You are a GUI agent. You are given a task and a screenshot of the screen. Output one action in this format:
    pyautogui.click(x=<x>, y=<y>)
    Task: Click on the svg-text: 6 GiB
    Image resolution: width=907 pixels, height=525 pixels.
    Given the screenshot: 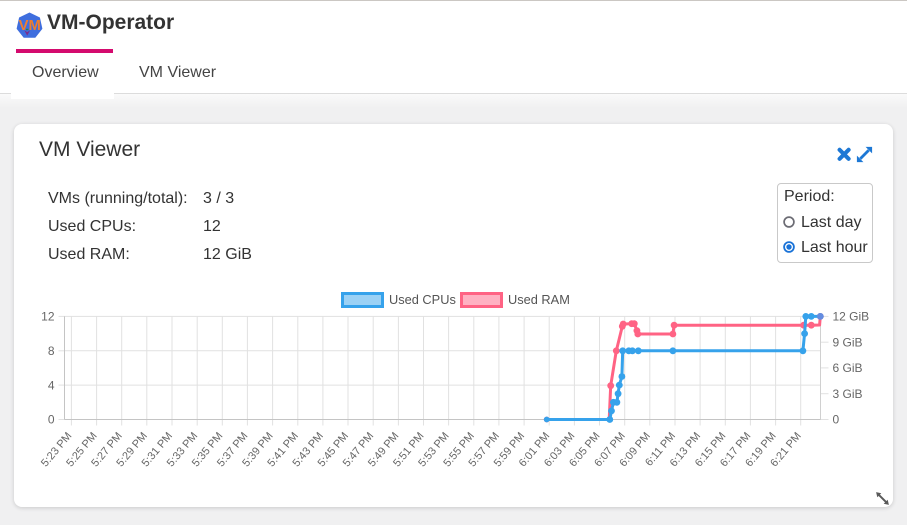 What is the action you would take?
    pyautogui.click(x=848, y=368)
    